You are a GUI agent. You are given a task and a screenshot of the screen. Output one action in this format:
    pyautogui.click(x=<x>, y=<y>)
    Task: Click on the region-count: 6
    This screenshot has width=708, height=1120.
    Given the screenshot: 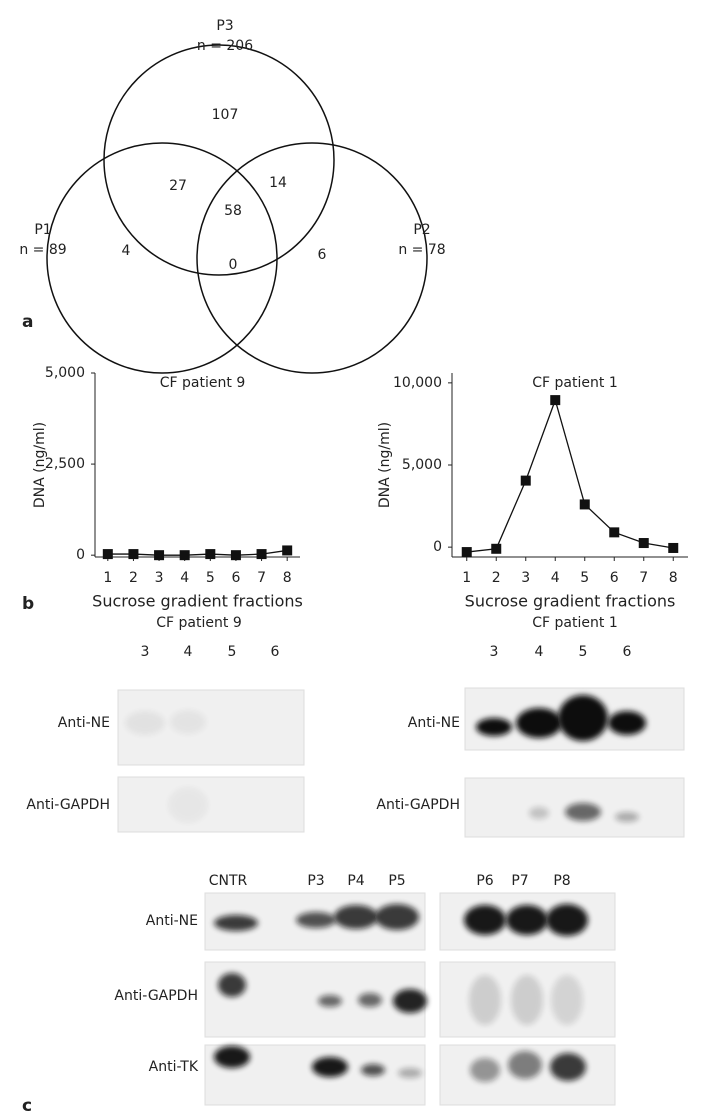 What is the action you would take?
    pyautogui.click(x=322, y=255)
    